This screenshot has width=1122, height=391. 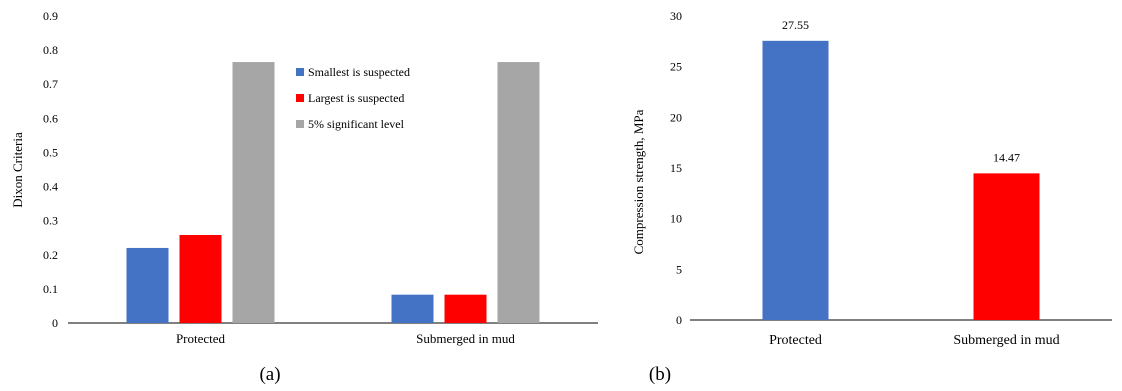 What do you see at coordinates (50, 152) in the screenshot?
I see `chart-a-y-tick-label: 0.5` at bounding box center [50, 152].